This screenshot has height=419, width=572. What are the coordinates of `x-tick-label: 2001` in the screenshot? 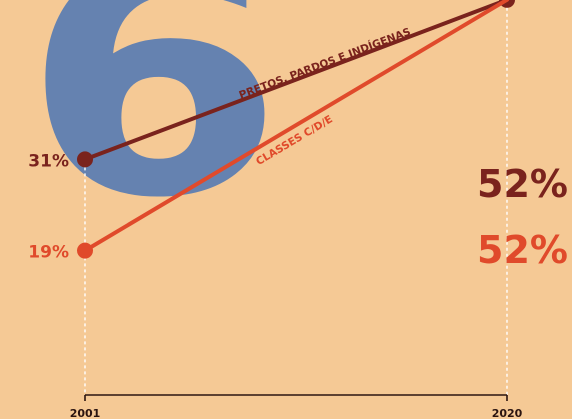 It's located at (85, 413).